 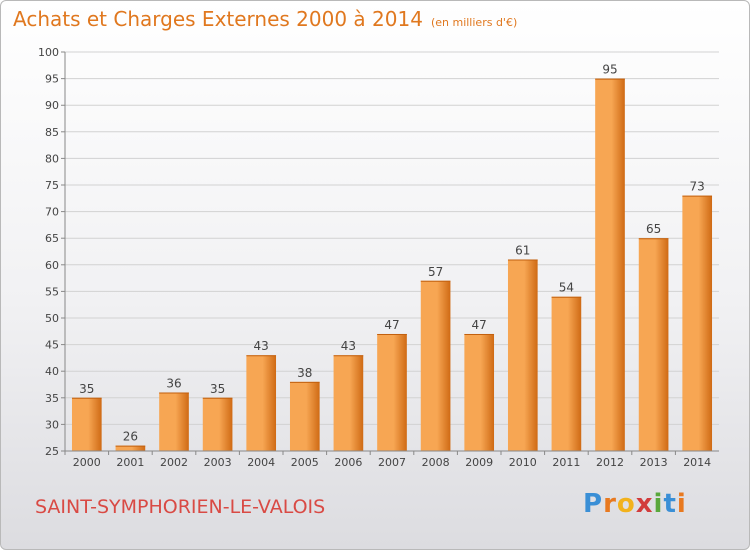 I want to click on proxiti-logo: Proxiti, so click(x=635, y=504).